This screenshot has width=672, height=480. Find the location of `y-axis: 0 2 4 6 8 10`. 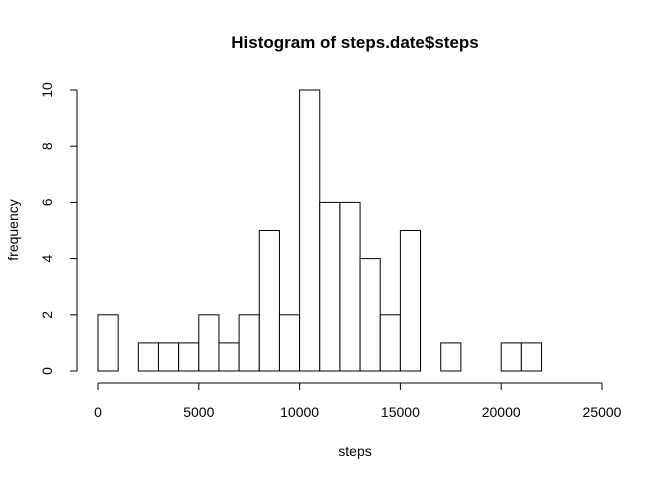

y-axis: 0 2 4 6 8 10 is located at coordinates (58, 228).